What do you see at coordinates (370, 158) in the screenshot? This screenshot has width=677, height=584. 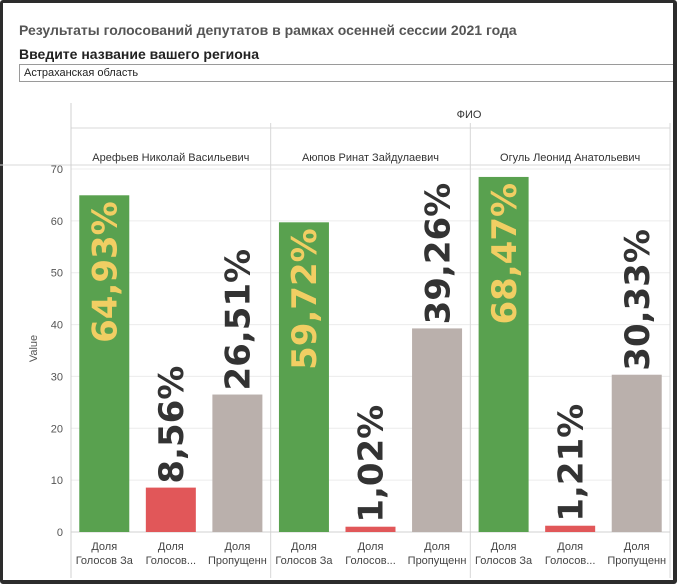 I see `panel-header-2: Аюпов Ринат Зайдулаевич` at bounding box center [370, 158].